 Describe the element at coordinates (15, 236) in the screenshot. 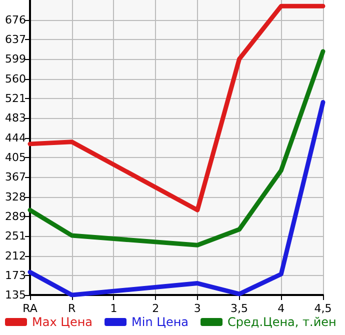

I see `y-tick-label: 251` at that location.